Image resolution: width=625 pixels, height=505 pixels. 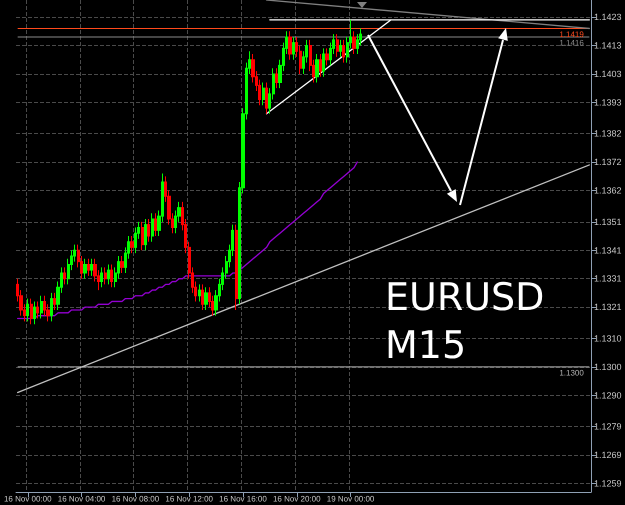 I want to click on y-tick-label: 1.1362, so click(x=608, y=191).